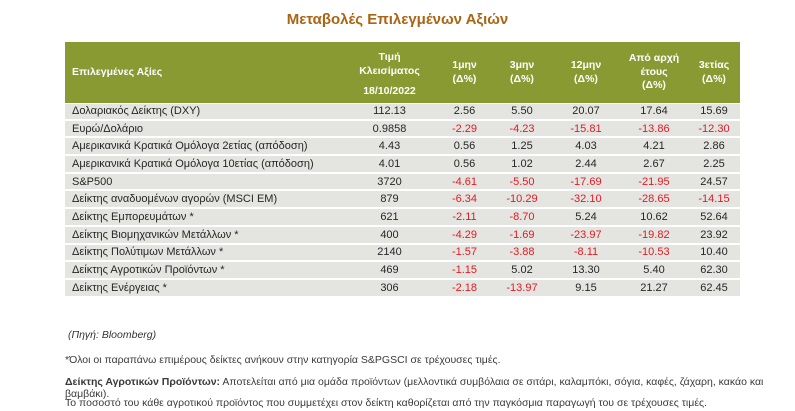 The width and height of the screenshot is (795, 411). What do you see at coordinates (714, 252) in the screenshot?
I see `pct-change-cell-y3: 10.40` at bounding box center [714, 252].